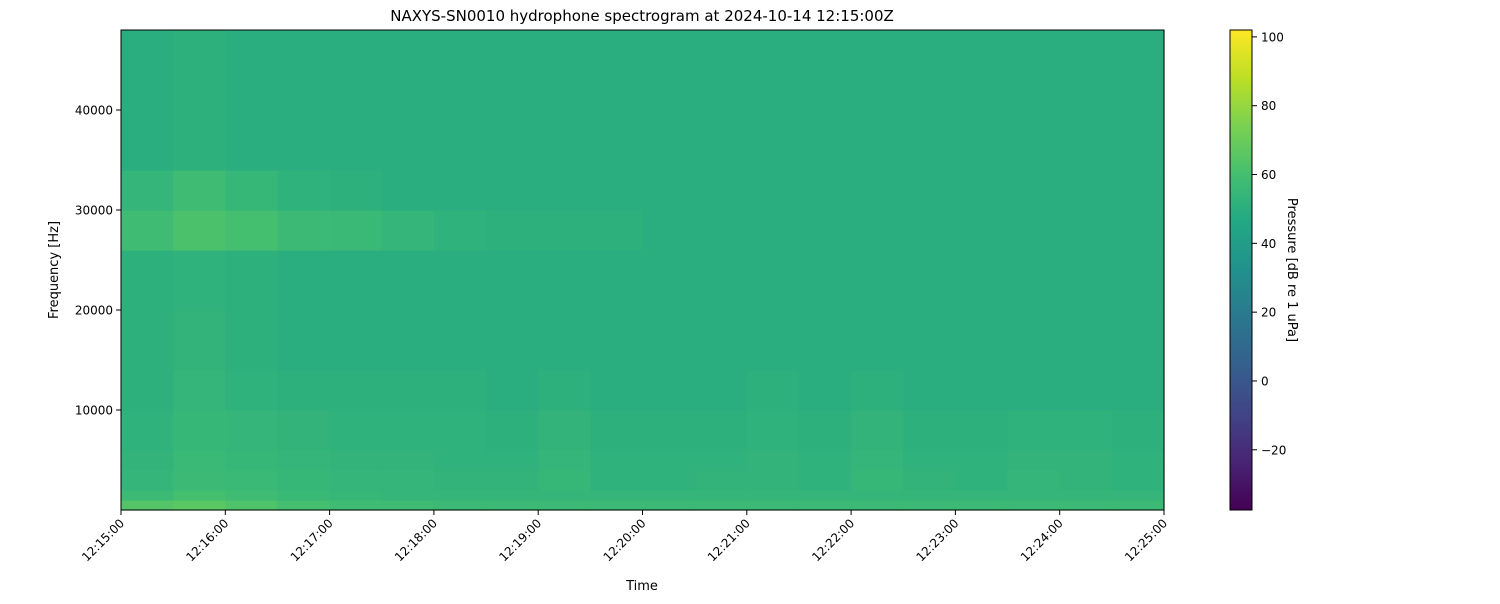 The height and width of the screenshot is (604, 1500). Describe the element at coordinates (1146, 540) in the screenshot. I see `x-tick-label: 12:25:00` at that location.